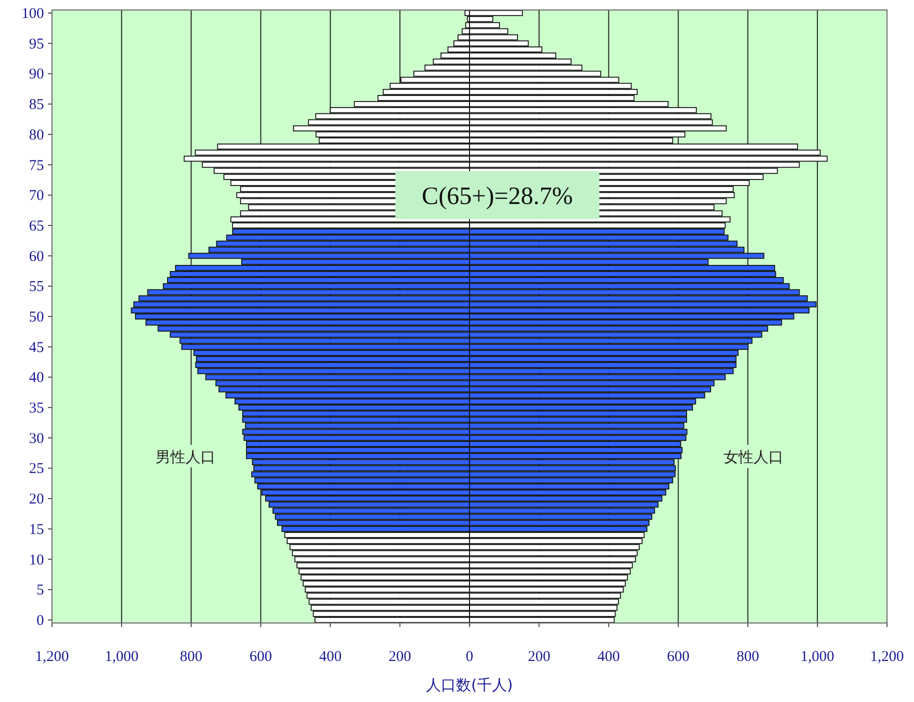 The width and height of the screenshot is (914, 702). Describe the element at coordinates (36, 135) in the screenshot. I see `y-tick-label: 80` at that location.